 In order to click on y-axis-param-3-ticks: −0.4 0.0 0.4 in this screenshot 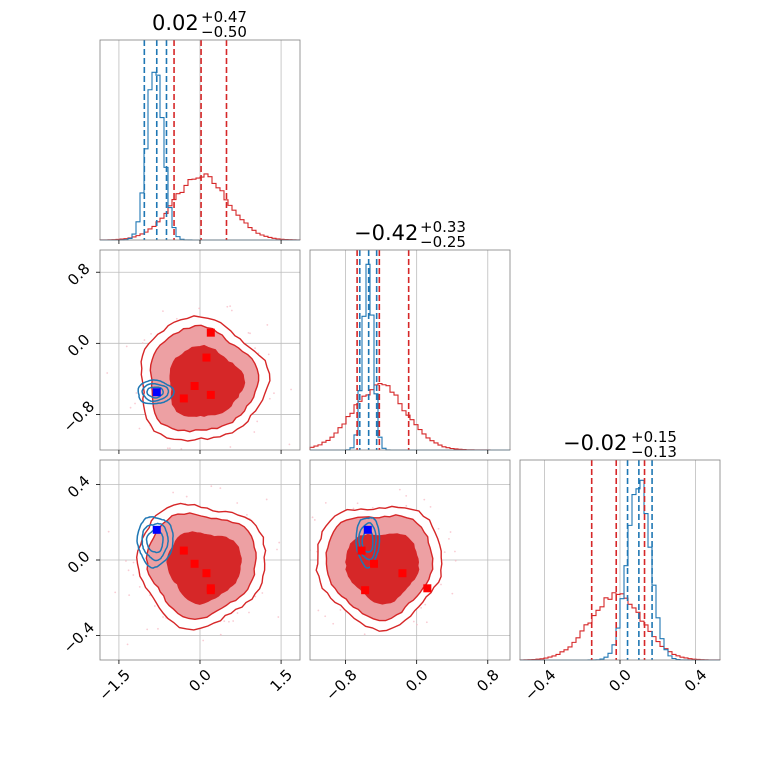, I will do `click(79, 564)`.